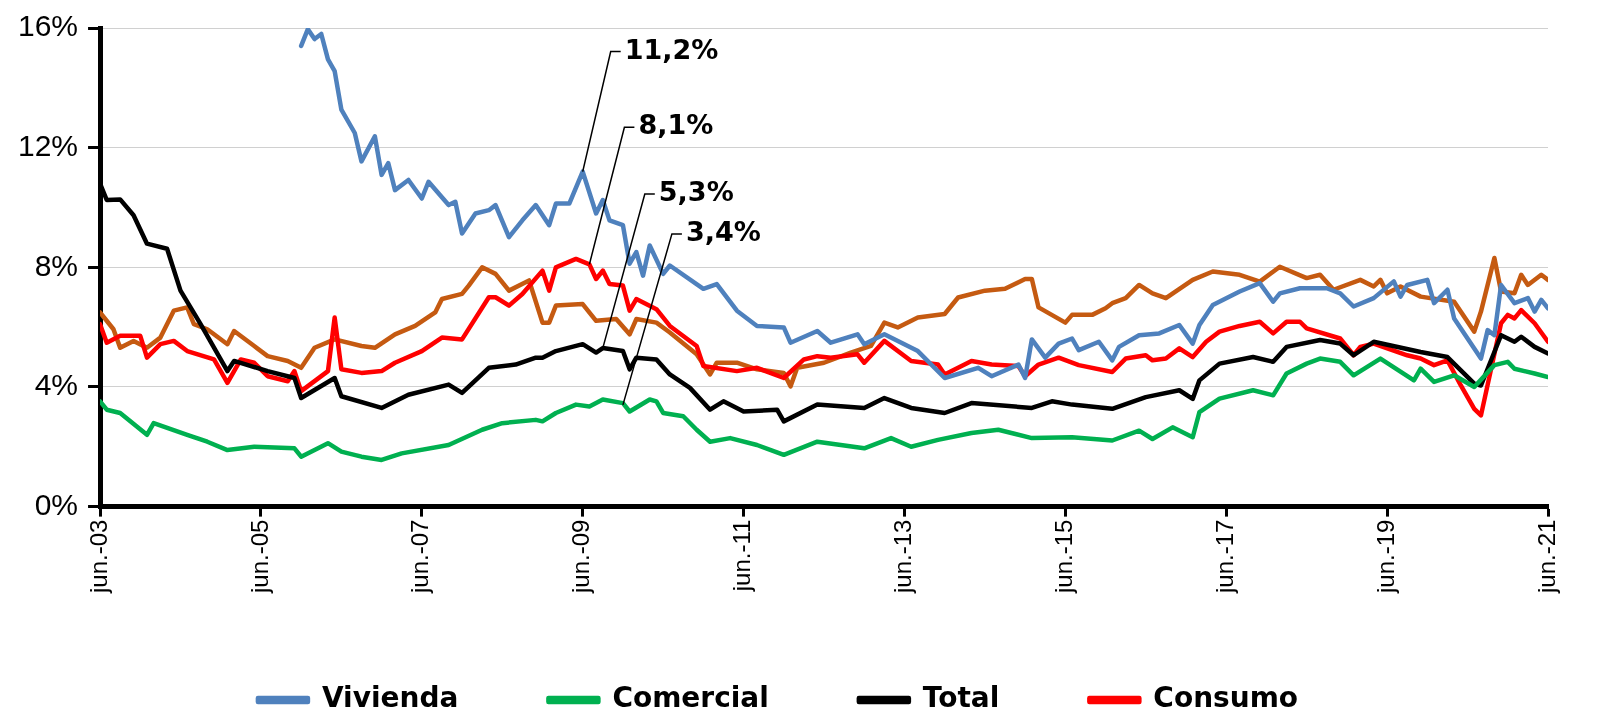  I want to click on annotation: 5,3%, so click(696, 192).